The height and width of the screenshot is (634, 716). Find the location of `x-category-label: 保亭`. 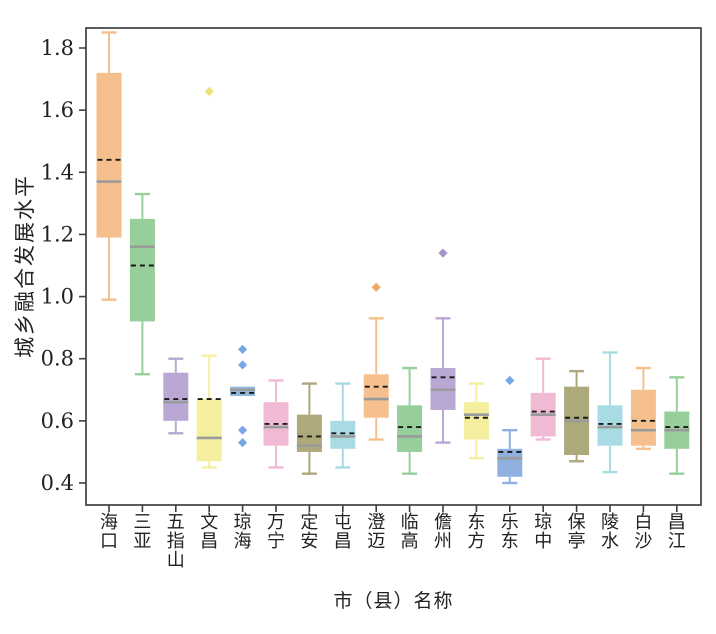

x-category-label: 保亭 is located at coordinates (577, 532).